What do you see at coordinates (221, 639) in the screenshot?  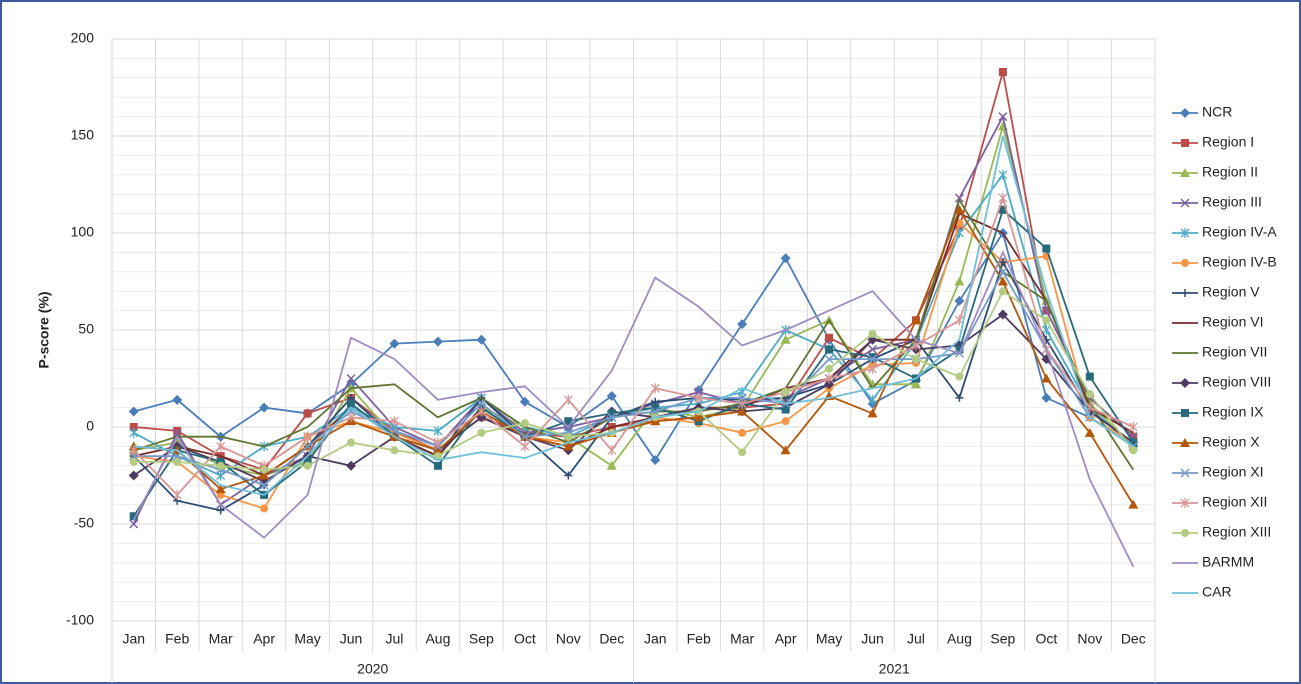 I see `x-tick-label: Mar` at bounding box center [221, 639].